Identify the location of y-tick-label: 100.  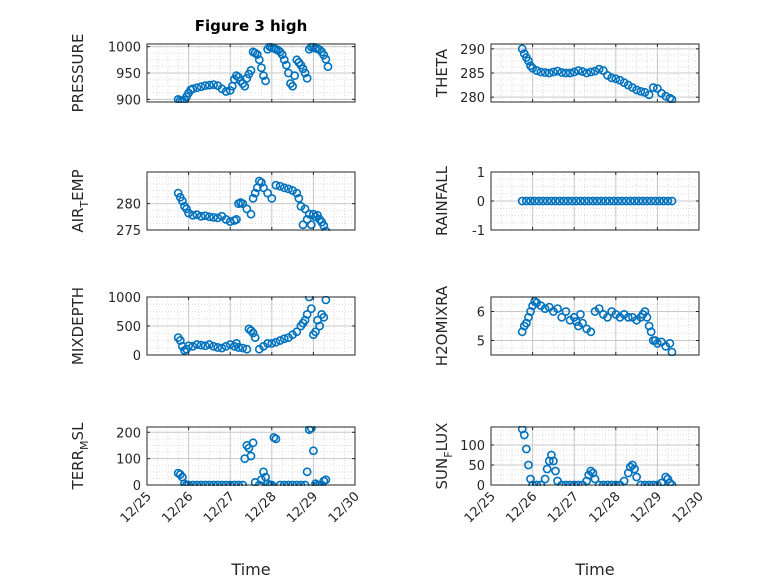
(472, 446).